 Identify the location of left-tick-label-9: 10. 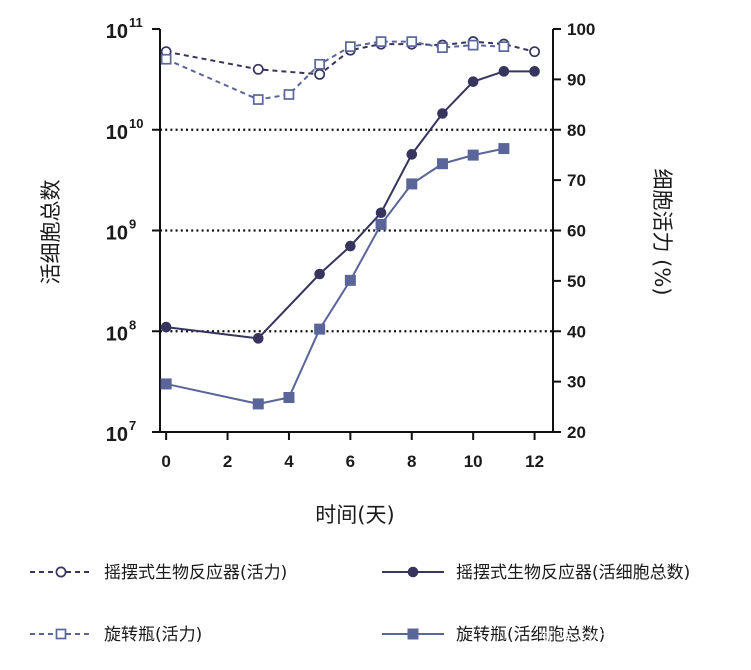
(117, 234).